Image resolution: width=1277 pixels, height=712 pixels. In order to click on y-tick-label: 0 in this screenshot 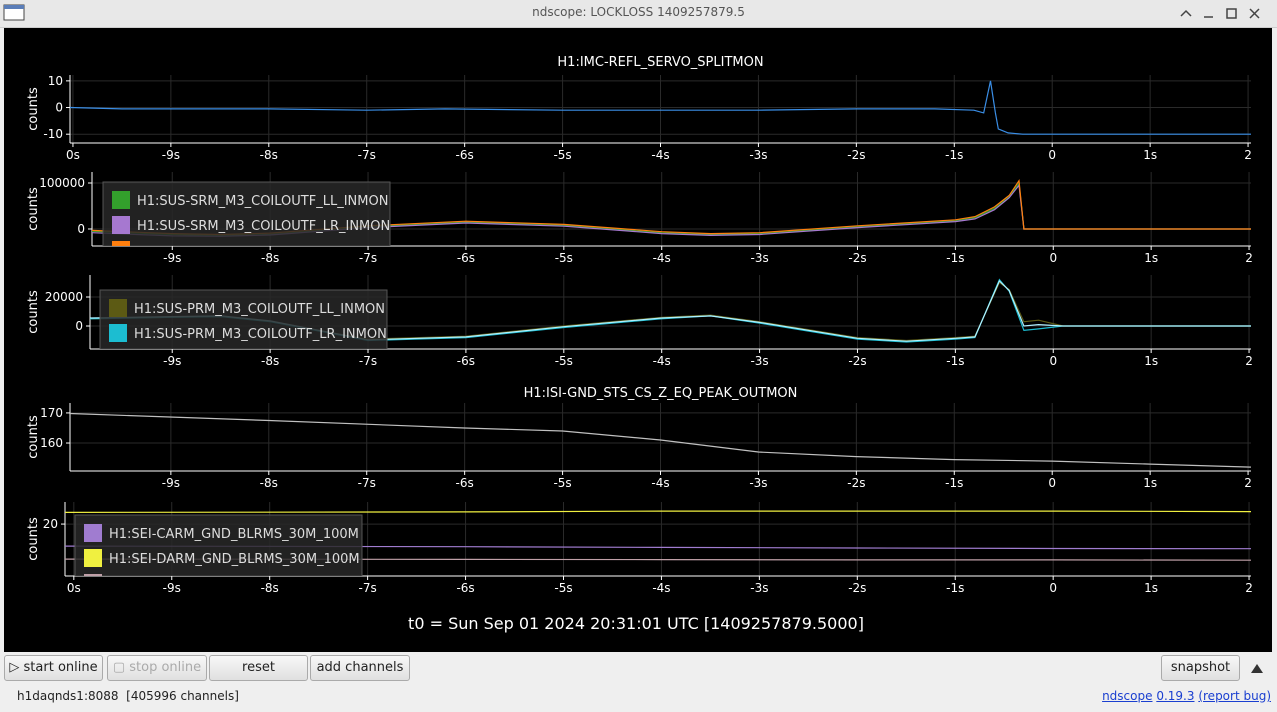, I will do `click(79, 326)`.